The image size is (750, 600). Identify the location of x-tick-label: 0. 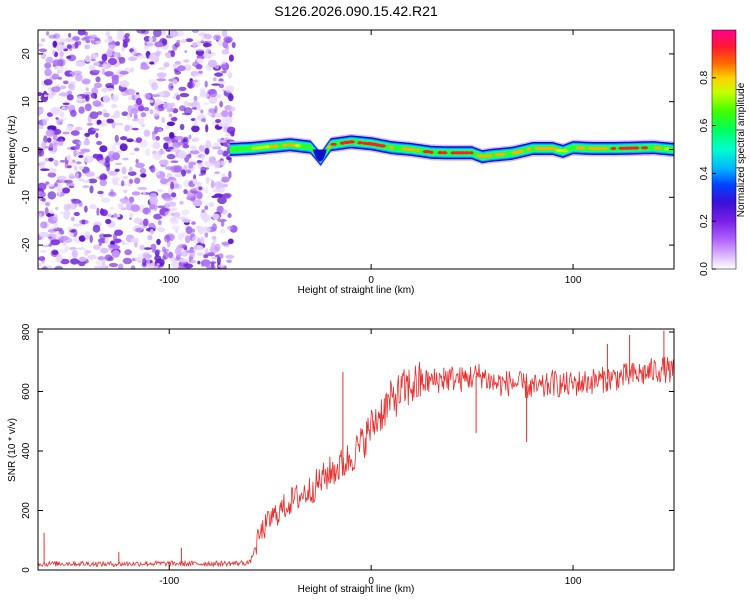
(371, 280).